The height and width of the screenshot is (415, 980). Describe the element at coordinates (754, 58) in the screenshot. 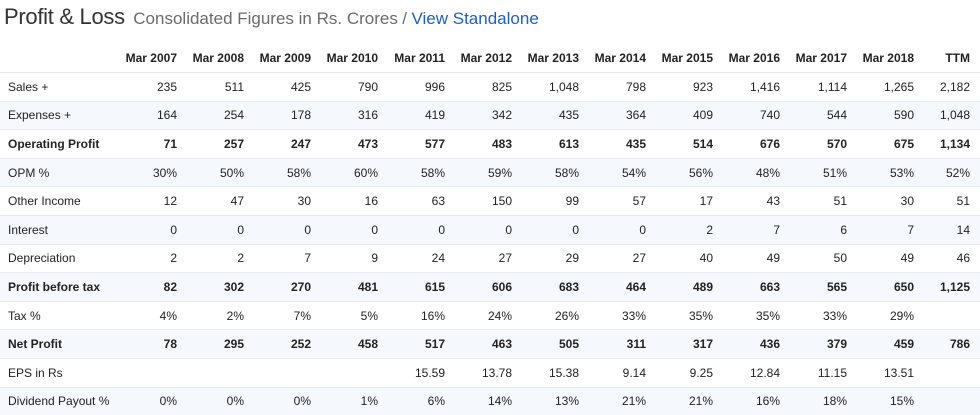

I see `column-header: Mar 2016` at that location.